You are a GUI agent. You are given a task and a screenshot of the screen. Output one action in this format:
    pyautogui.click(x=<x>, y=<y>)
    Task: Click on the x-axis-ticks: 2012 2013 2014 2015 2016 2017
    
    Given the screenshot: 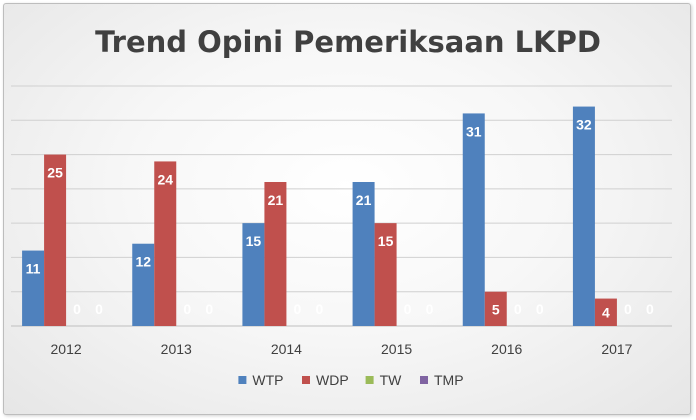 What is the action you would take?
    pyautogui.click(x=342, y=349)
    